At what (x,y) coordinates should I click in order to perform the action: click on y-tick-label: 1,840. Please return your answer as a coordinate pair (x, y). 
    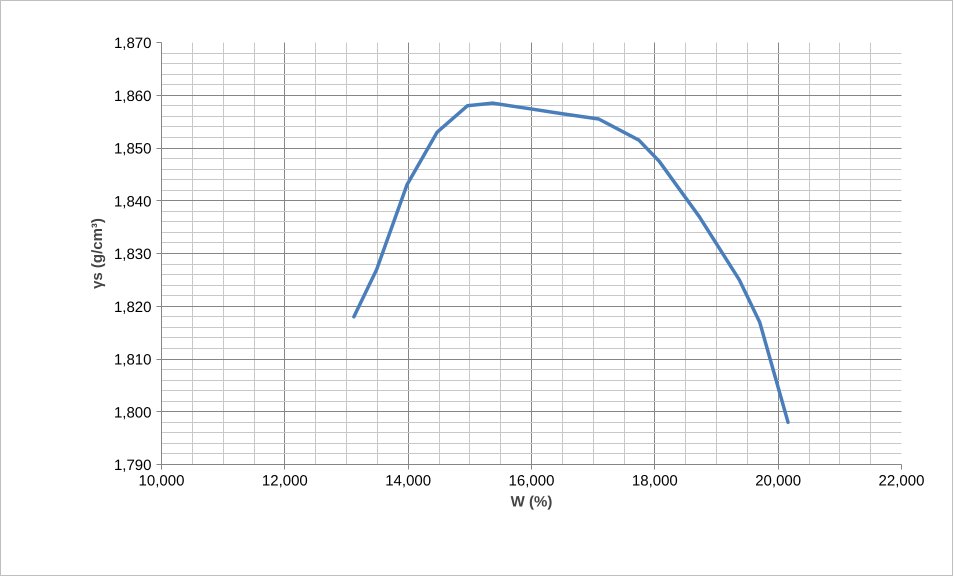
    Looking at the image, I should click on (133, 201).